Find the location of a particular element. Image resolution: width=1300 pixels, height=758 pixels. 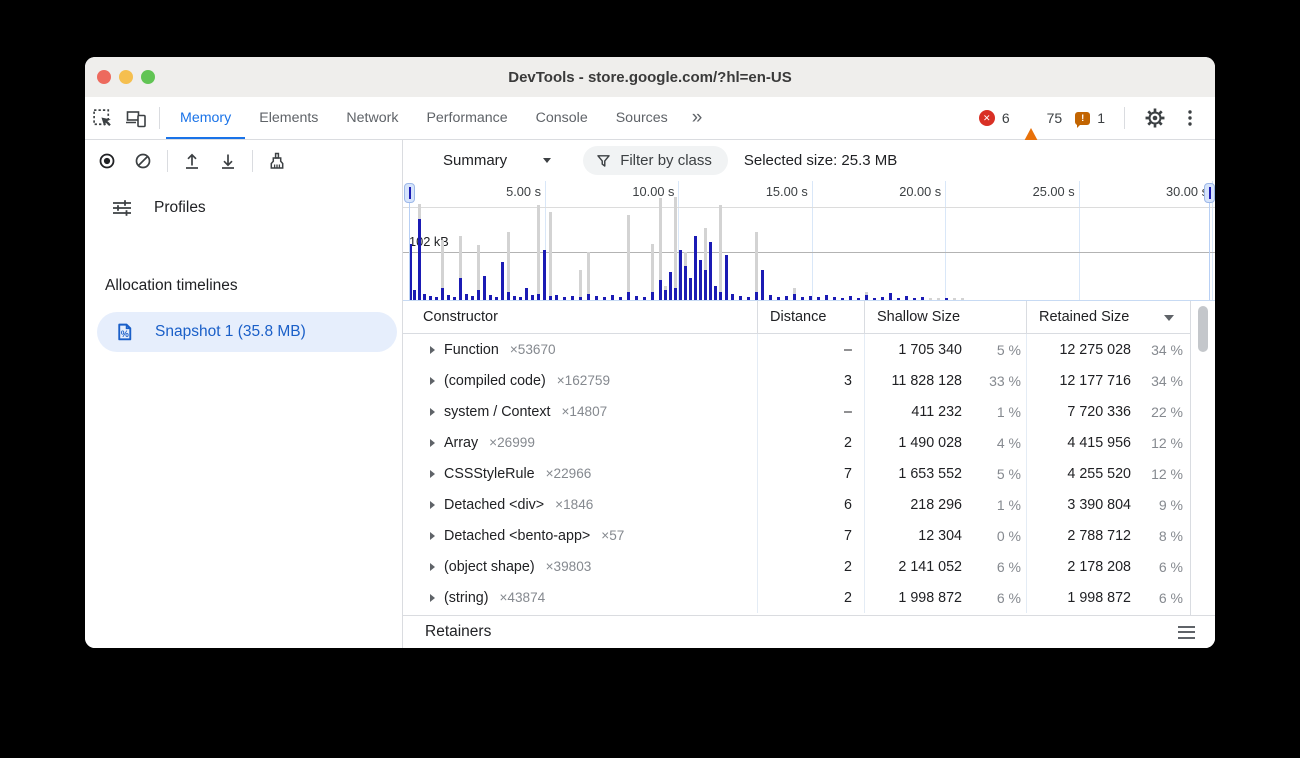

shallow-size-cell: 1 653 552 5 % is located at coordinates (946, 473).